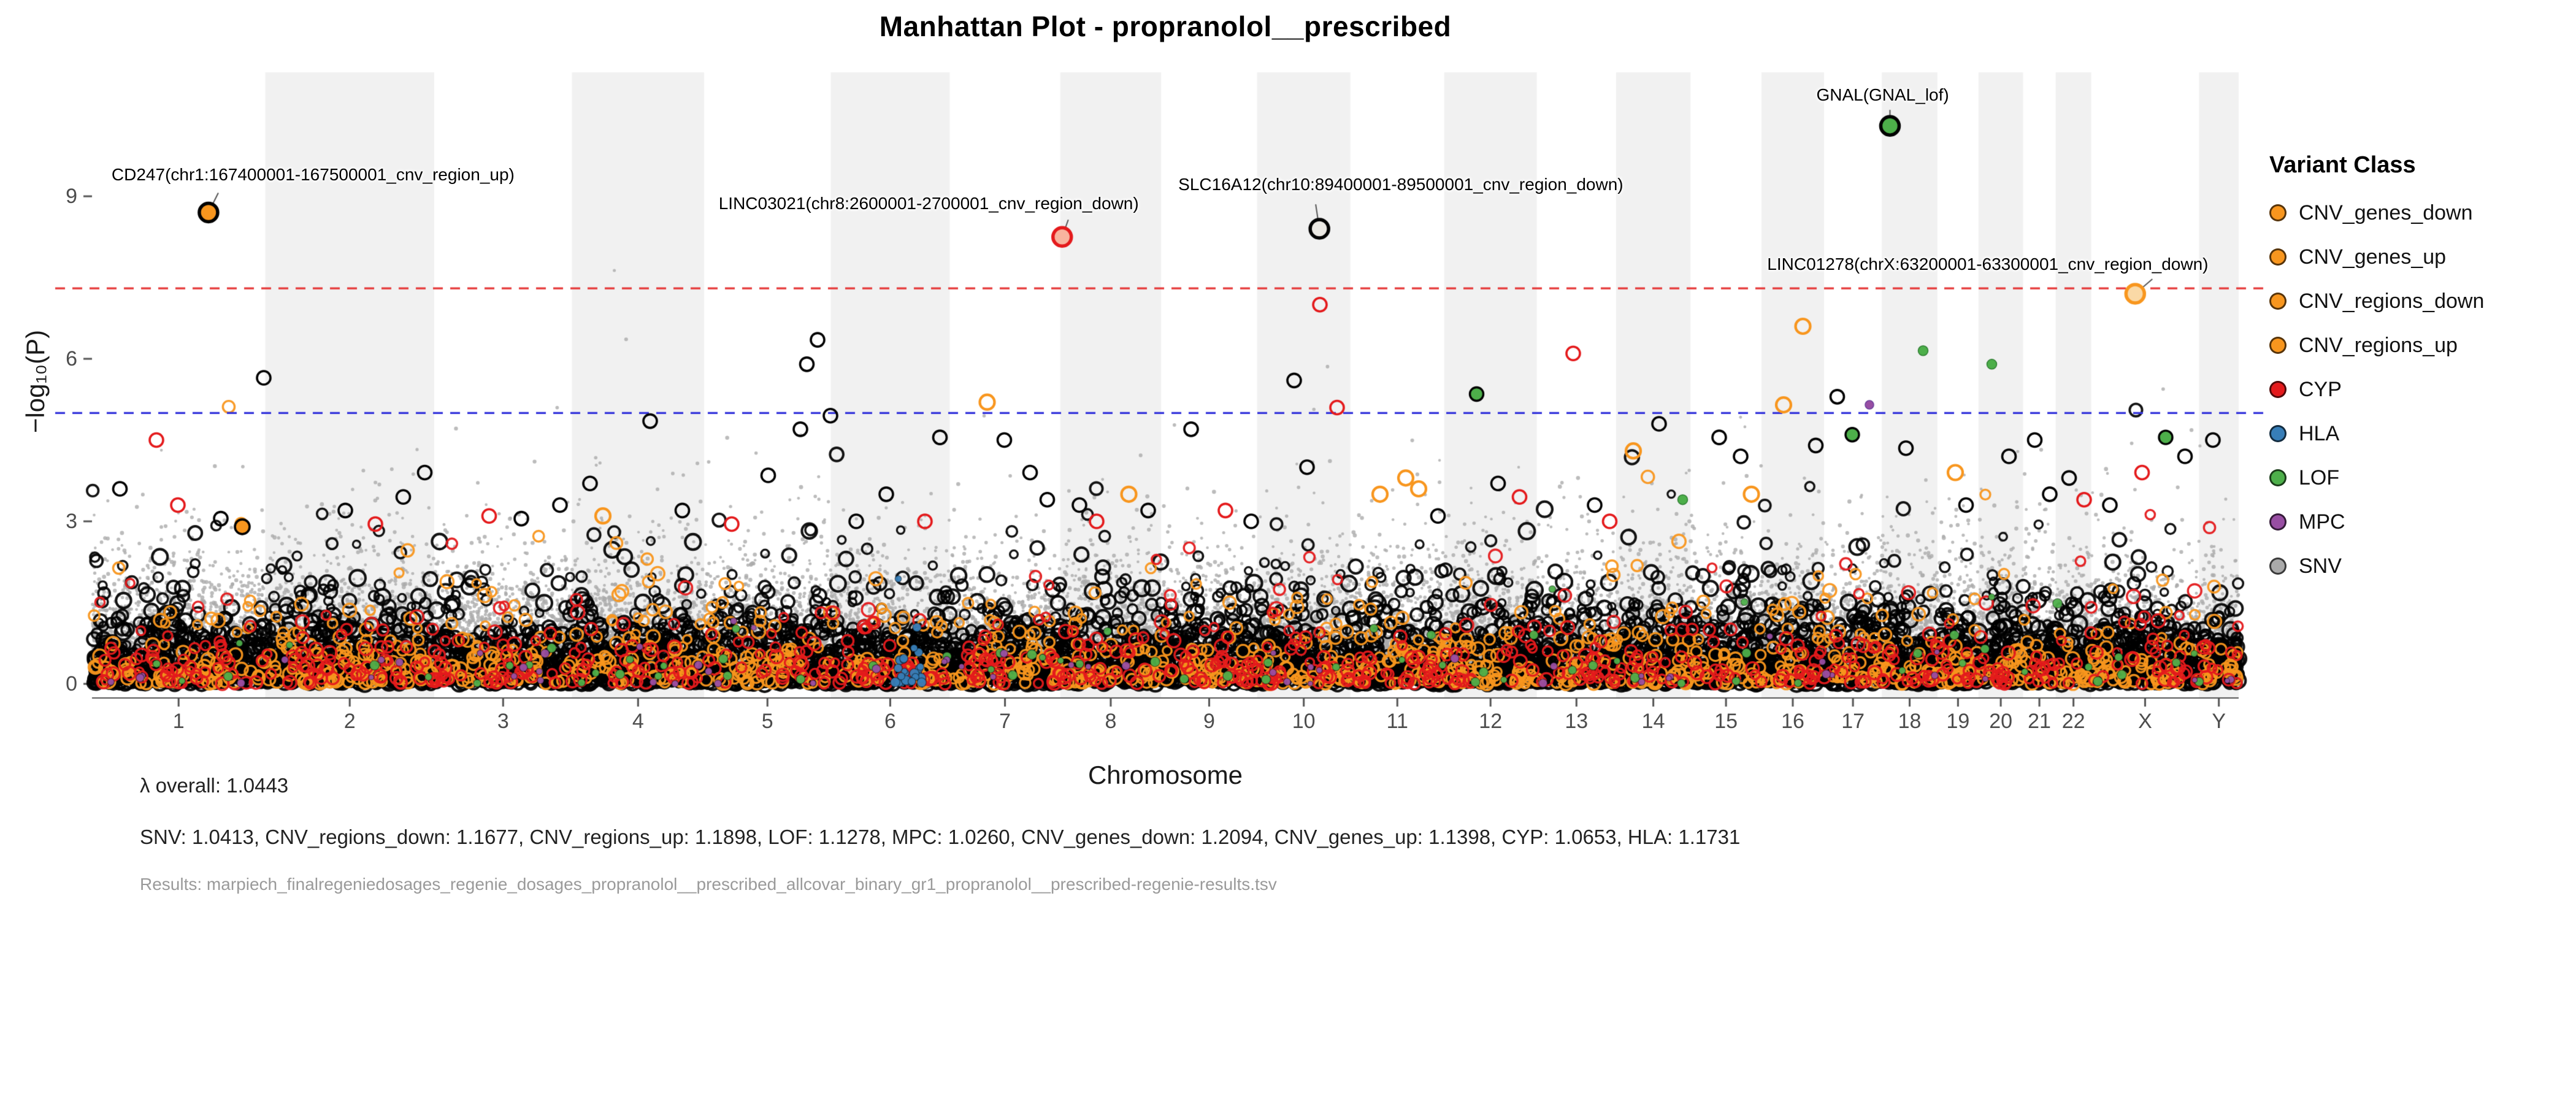 Image resolution: width=2576 pixels, height=1104 pixels. Describe the element at coordinates (1882, 95) in the screenshot. I see `annotation-label: GNAL(GNAL_lof)` at that location.